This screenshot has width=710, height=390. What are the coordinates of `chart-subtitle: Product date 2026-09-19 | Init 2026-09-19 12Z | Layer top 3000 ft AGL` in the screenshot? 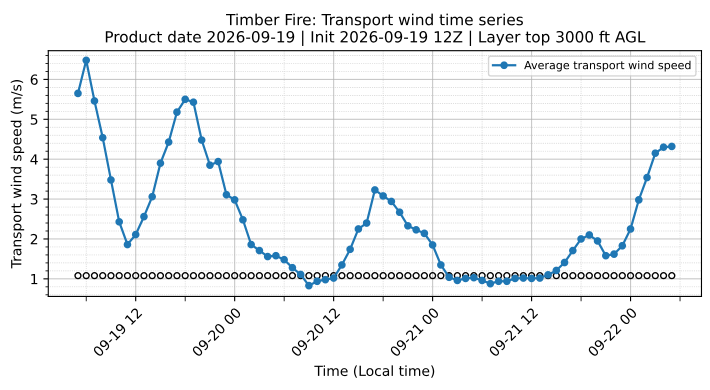 It's located at (376, 38).